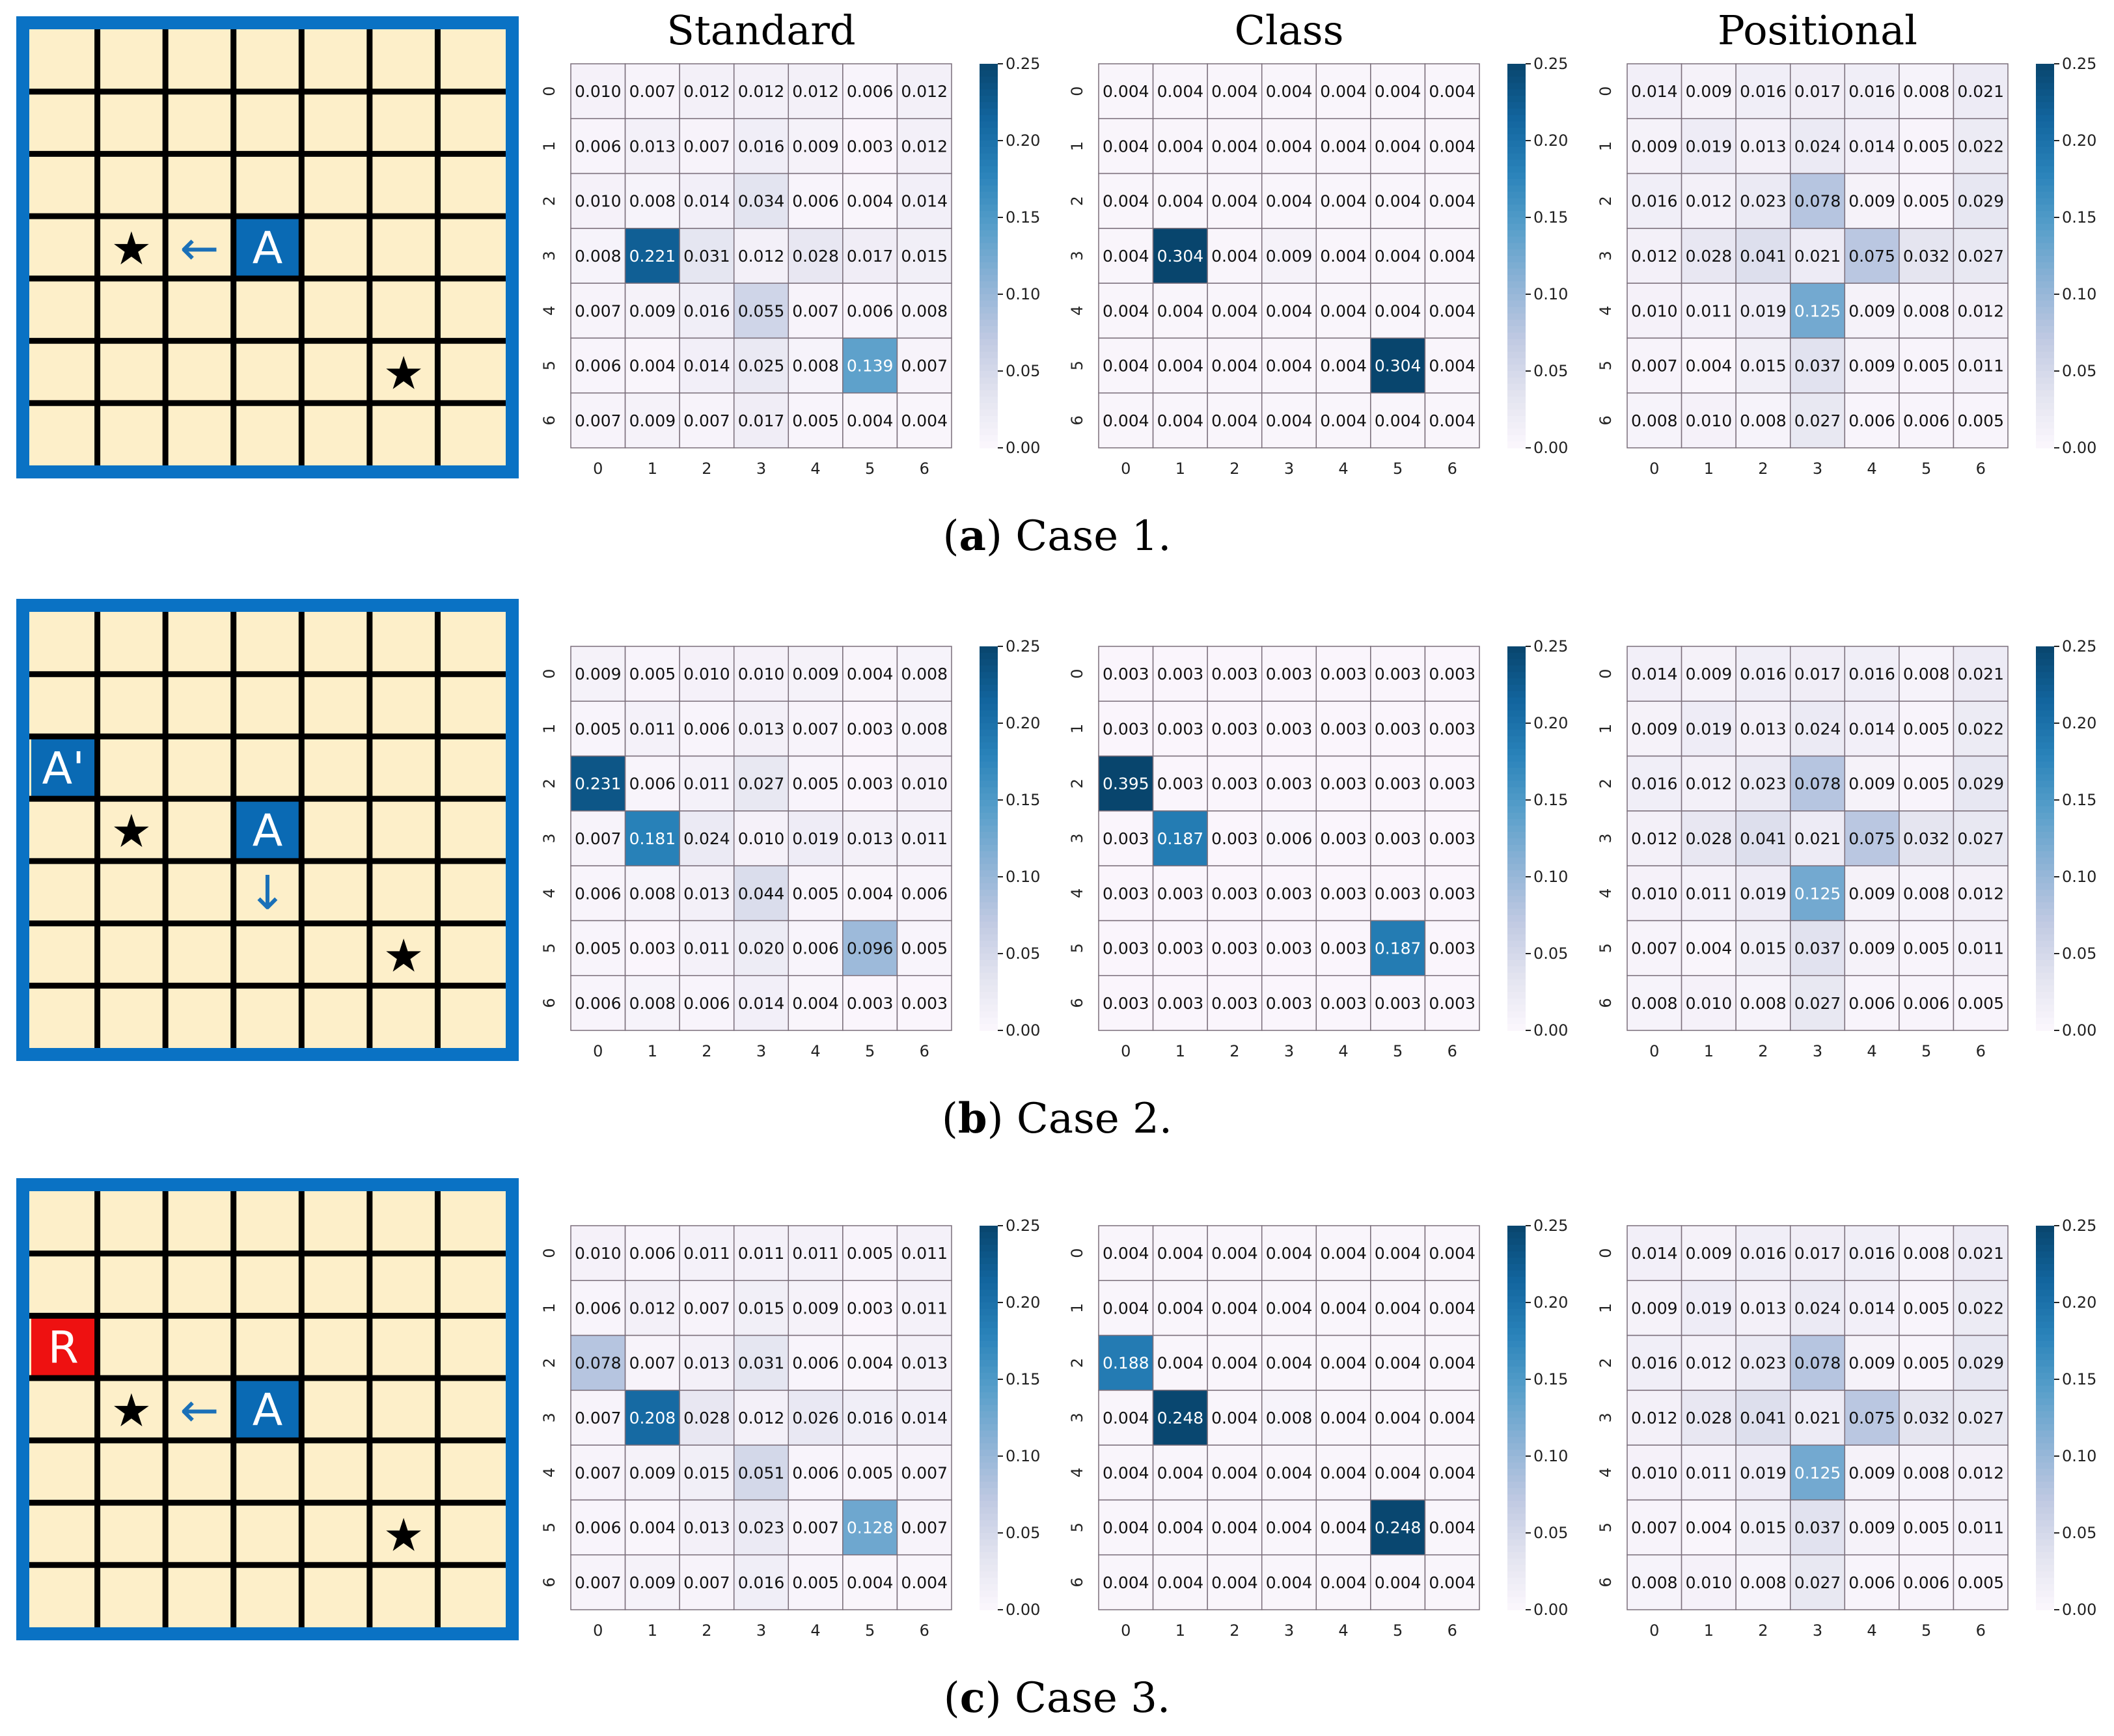 The image size is (2114, 1736). What do you see at coordinates (1550, 1610) in the screenshot?
I see `colorbar-tick-label: 0.00` at bounding box center [1550, 1610].